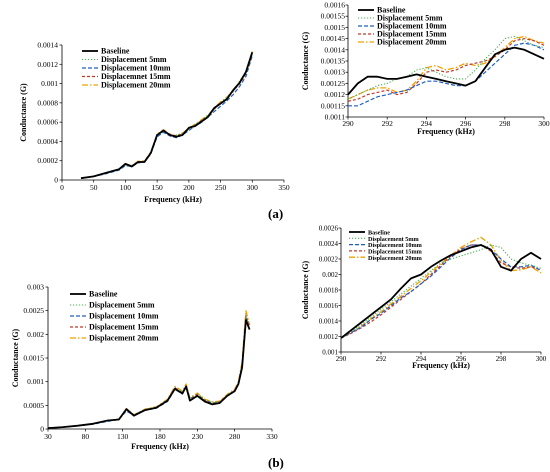 The width and height of the screenshot is (550, 472). What do you see at coordinates (47, 160) in the screenshot?
I see `y-tick-label: 0.0002` at bounding box center [47, 160].